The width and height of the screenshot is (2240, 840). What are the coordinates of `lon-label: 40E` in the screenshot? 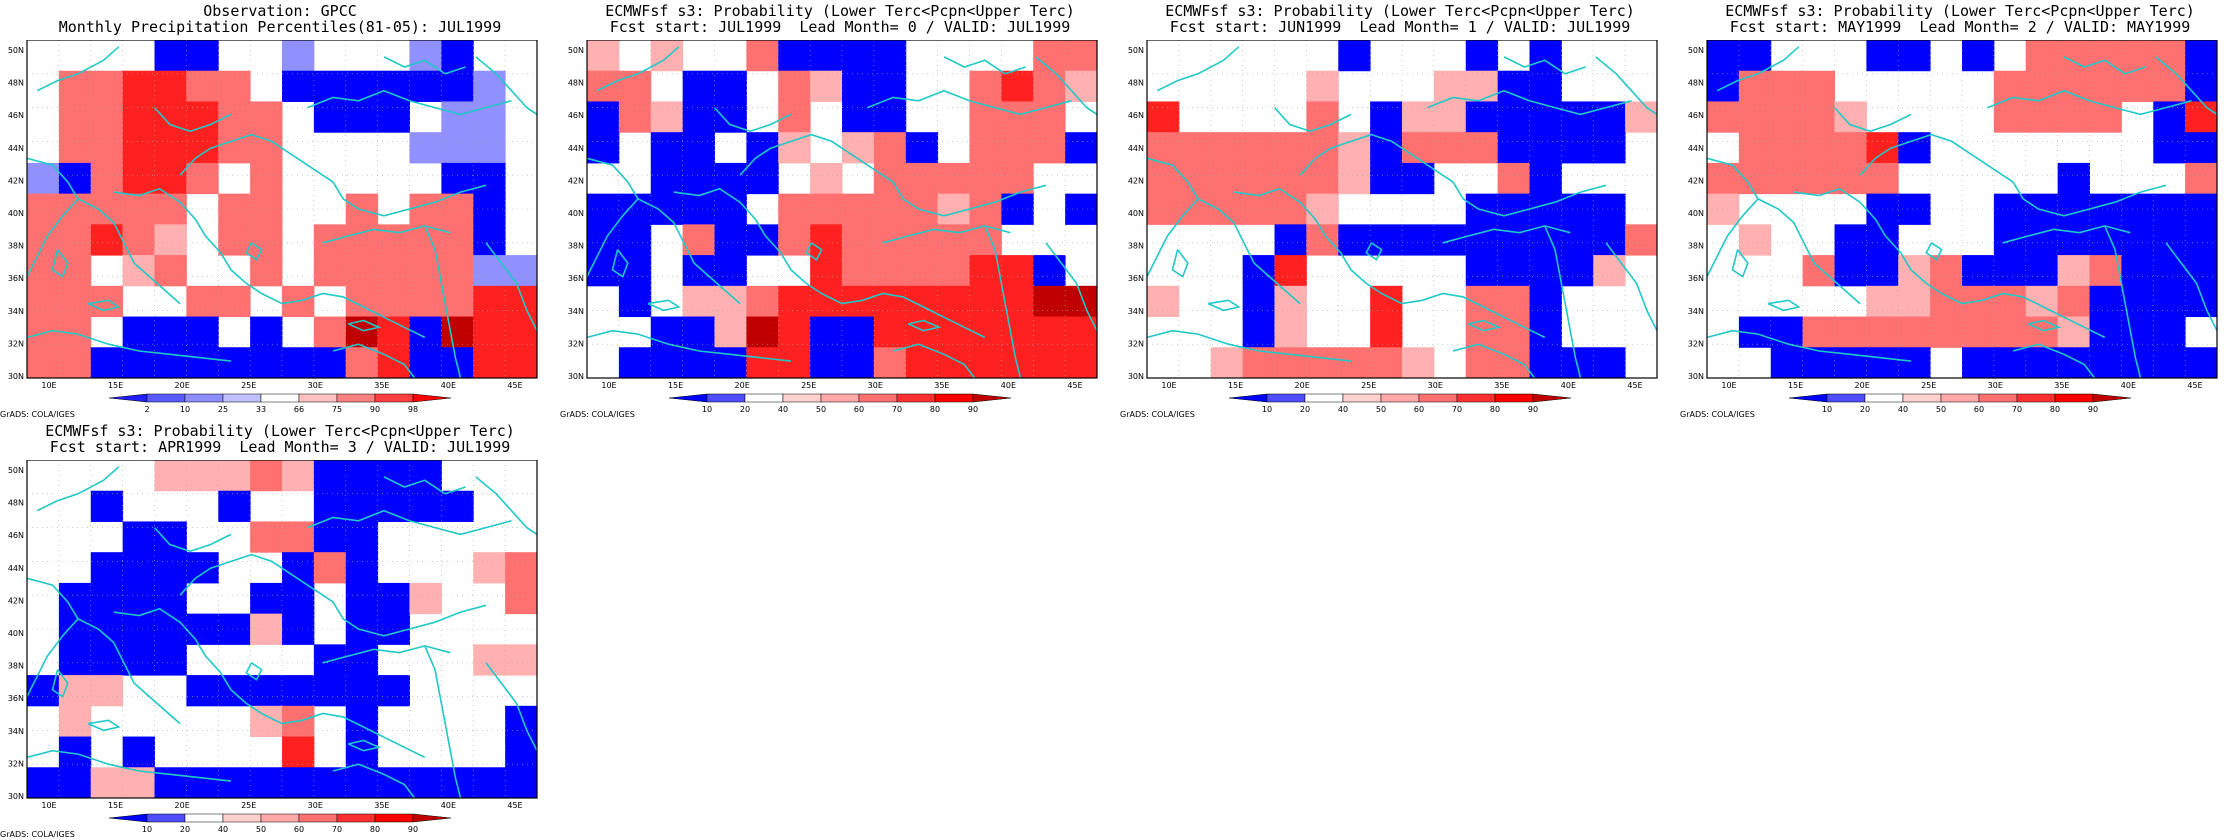 It's located at (2128, 385).